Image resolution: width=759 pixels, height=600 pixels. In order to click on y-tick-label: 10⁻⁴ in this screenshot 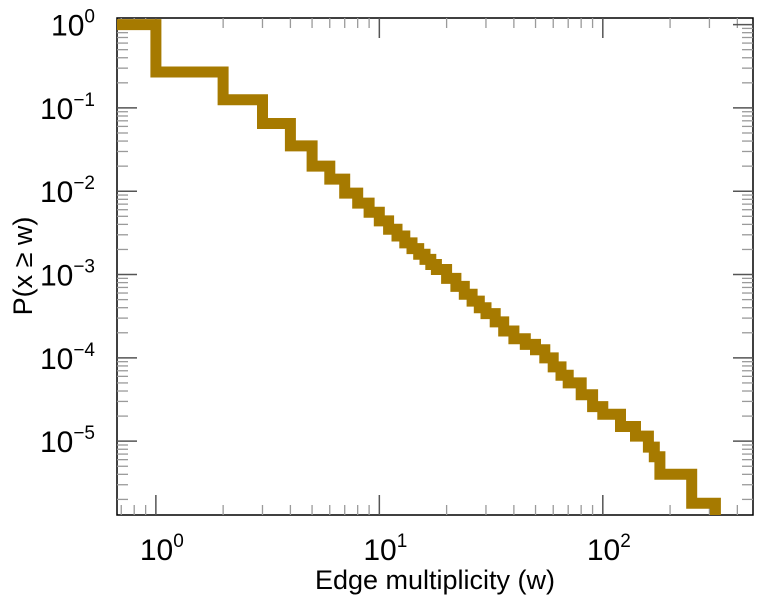, I will do `click(67, 358)`.